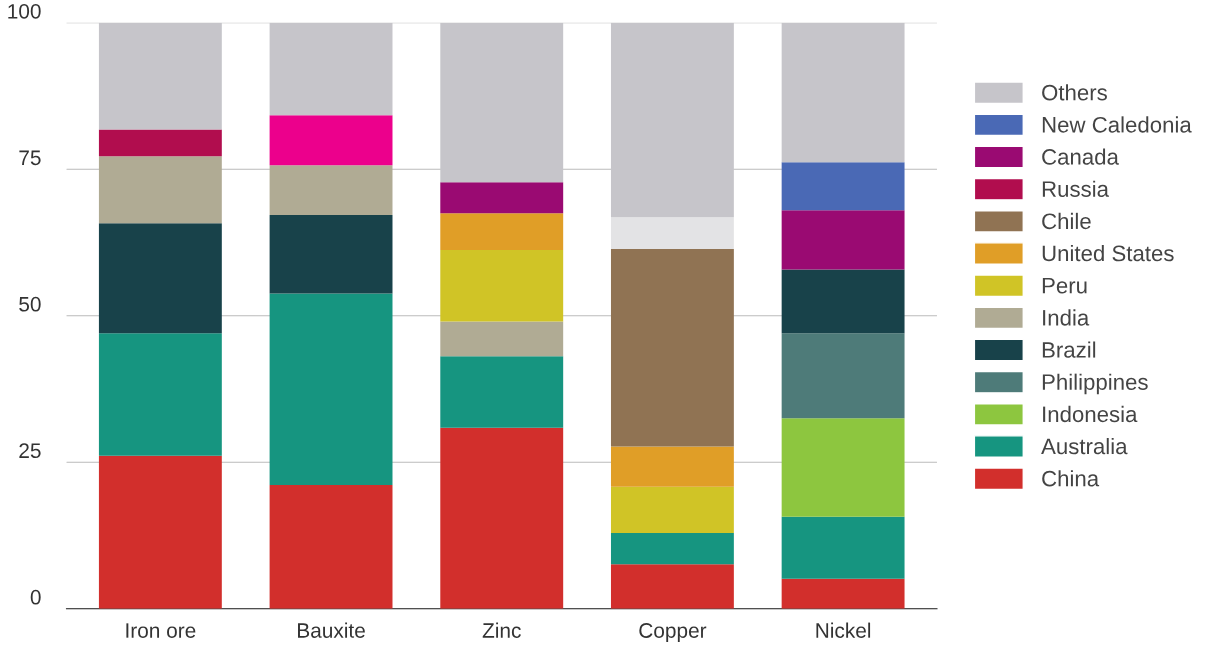 The height and width of the screenshot is (651, 1209). I want to click on legend-label: Brazil, so click(1069, 349).